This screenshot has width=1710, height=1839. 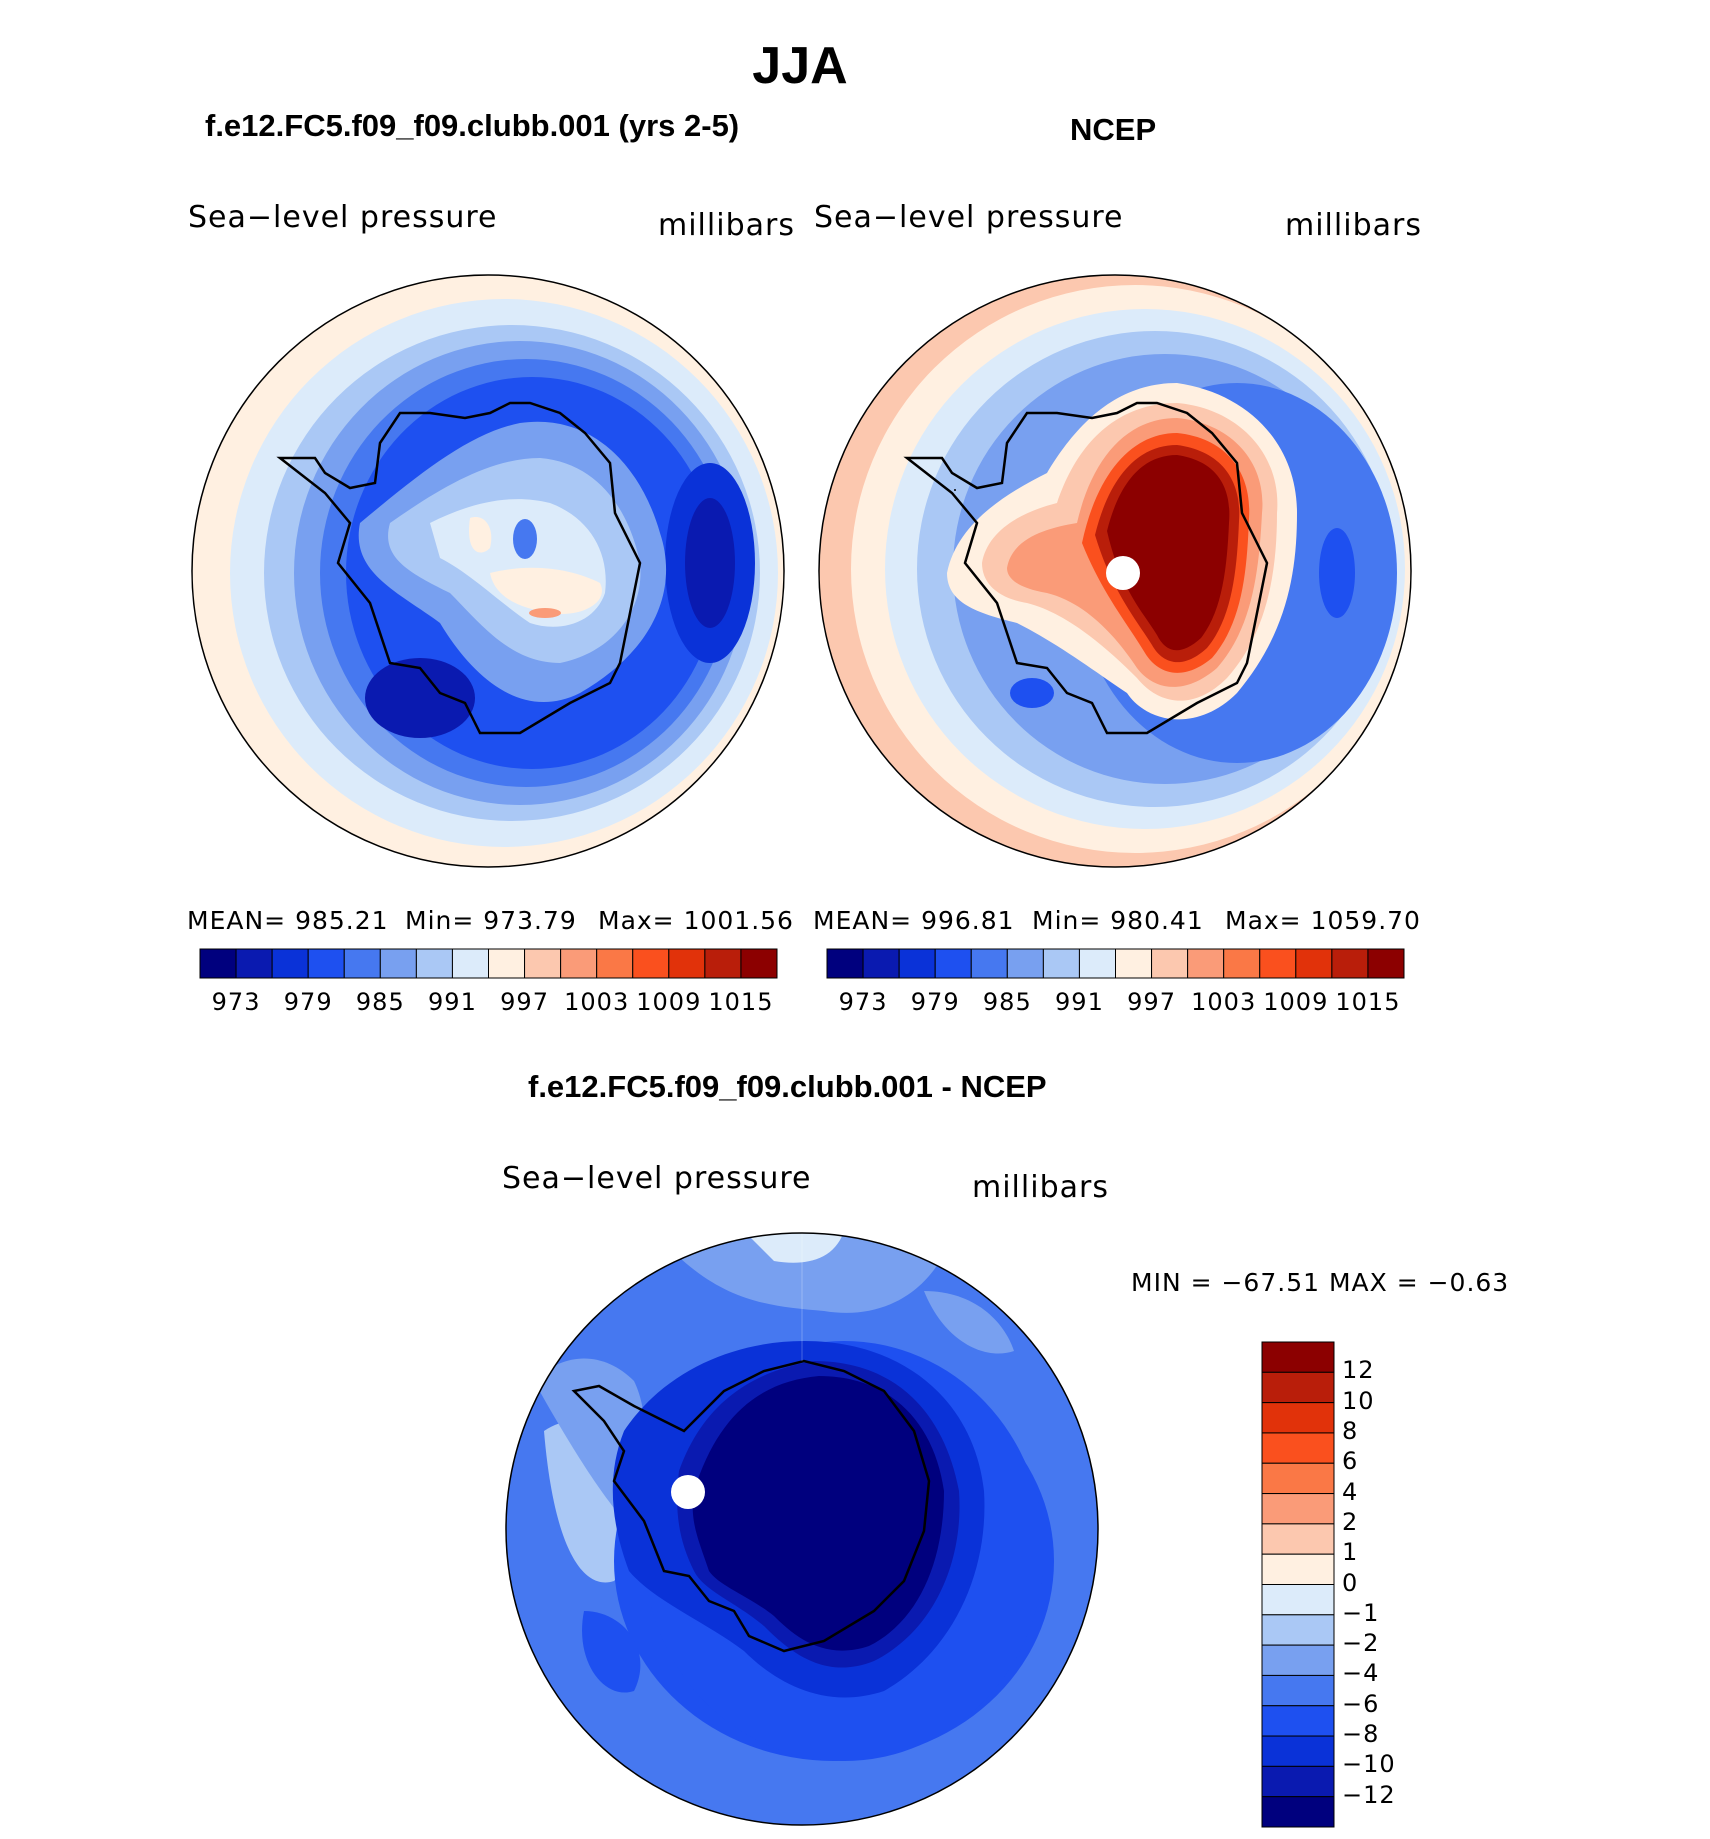 What do you see at coordinates (1040, 1187) in the screenshot?
I see `difference-units-label: millibars` at bounding box center [1040, 1187].